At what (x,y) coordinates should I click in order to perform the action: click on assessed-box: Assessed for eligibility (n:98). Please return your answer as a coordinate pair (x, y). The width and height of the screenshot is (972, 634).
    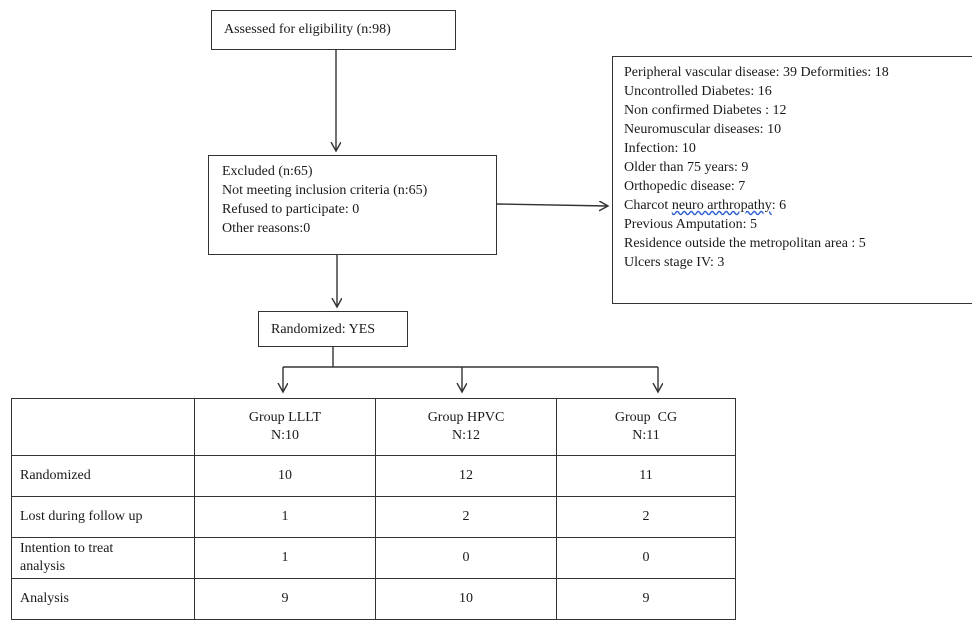
    Looking at the image, I should click on (333, 30).